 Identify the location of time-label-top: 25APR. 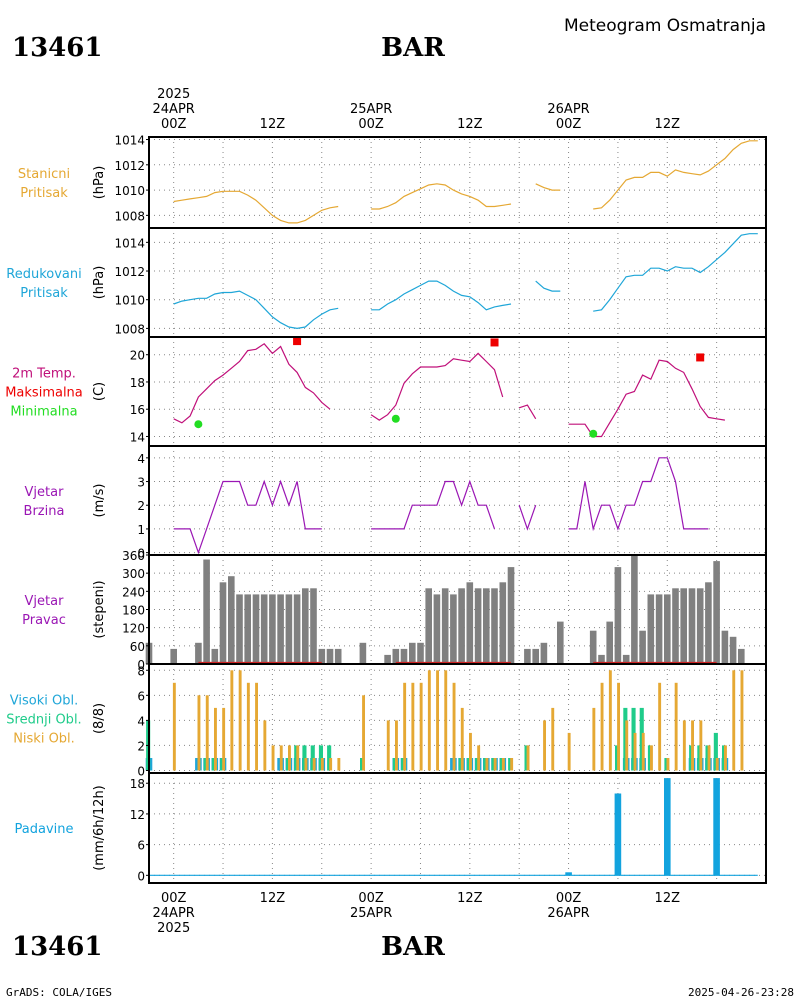
(371, 109).